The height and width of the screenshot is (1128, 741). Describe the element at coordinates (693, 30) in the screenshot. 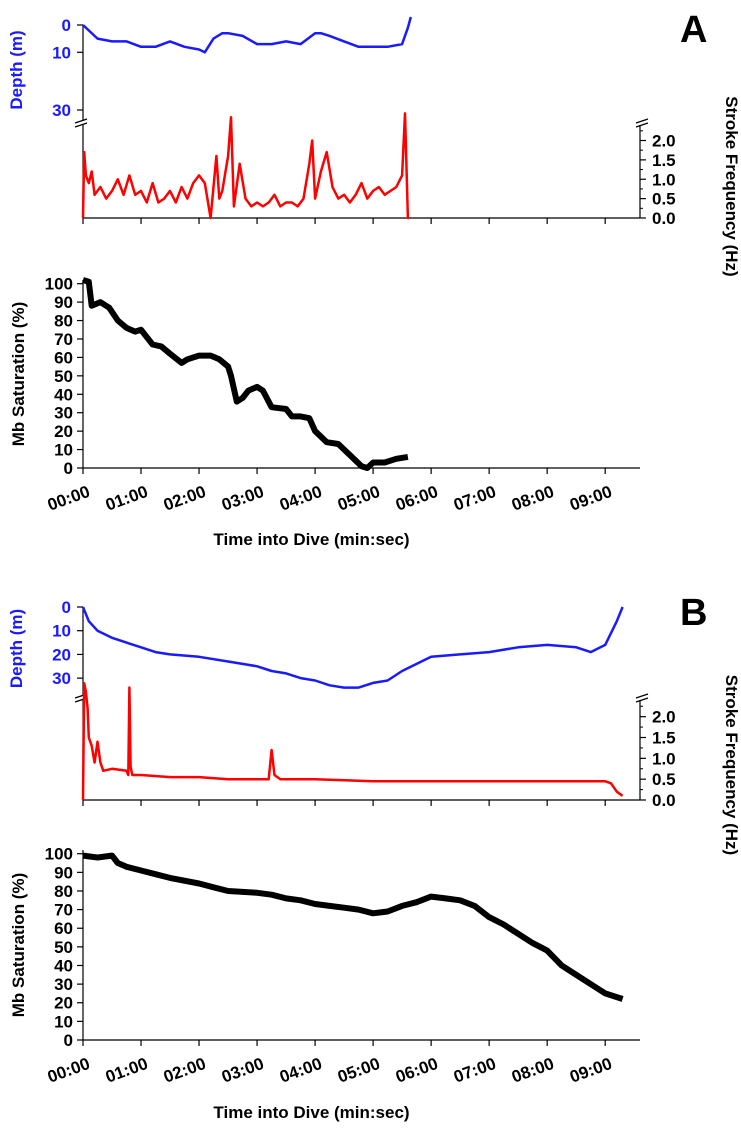

I see `panel-letter: A` at that location.